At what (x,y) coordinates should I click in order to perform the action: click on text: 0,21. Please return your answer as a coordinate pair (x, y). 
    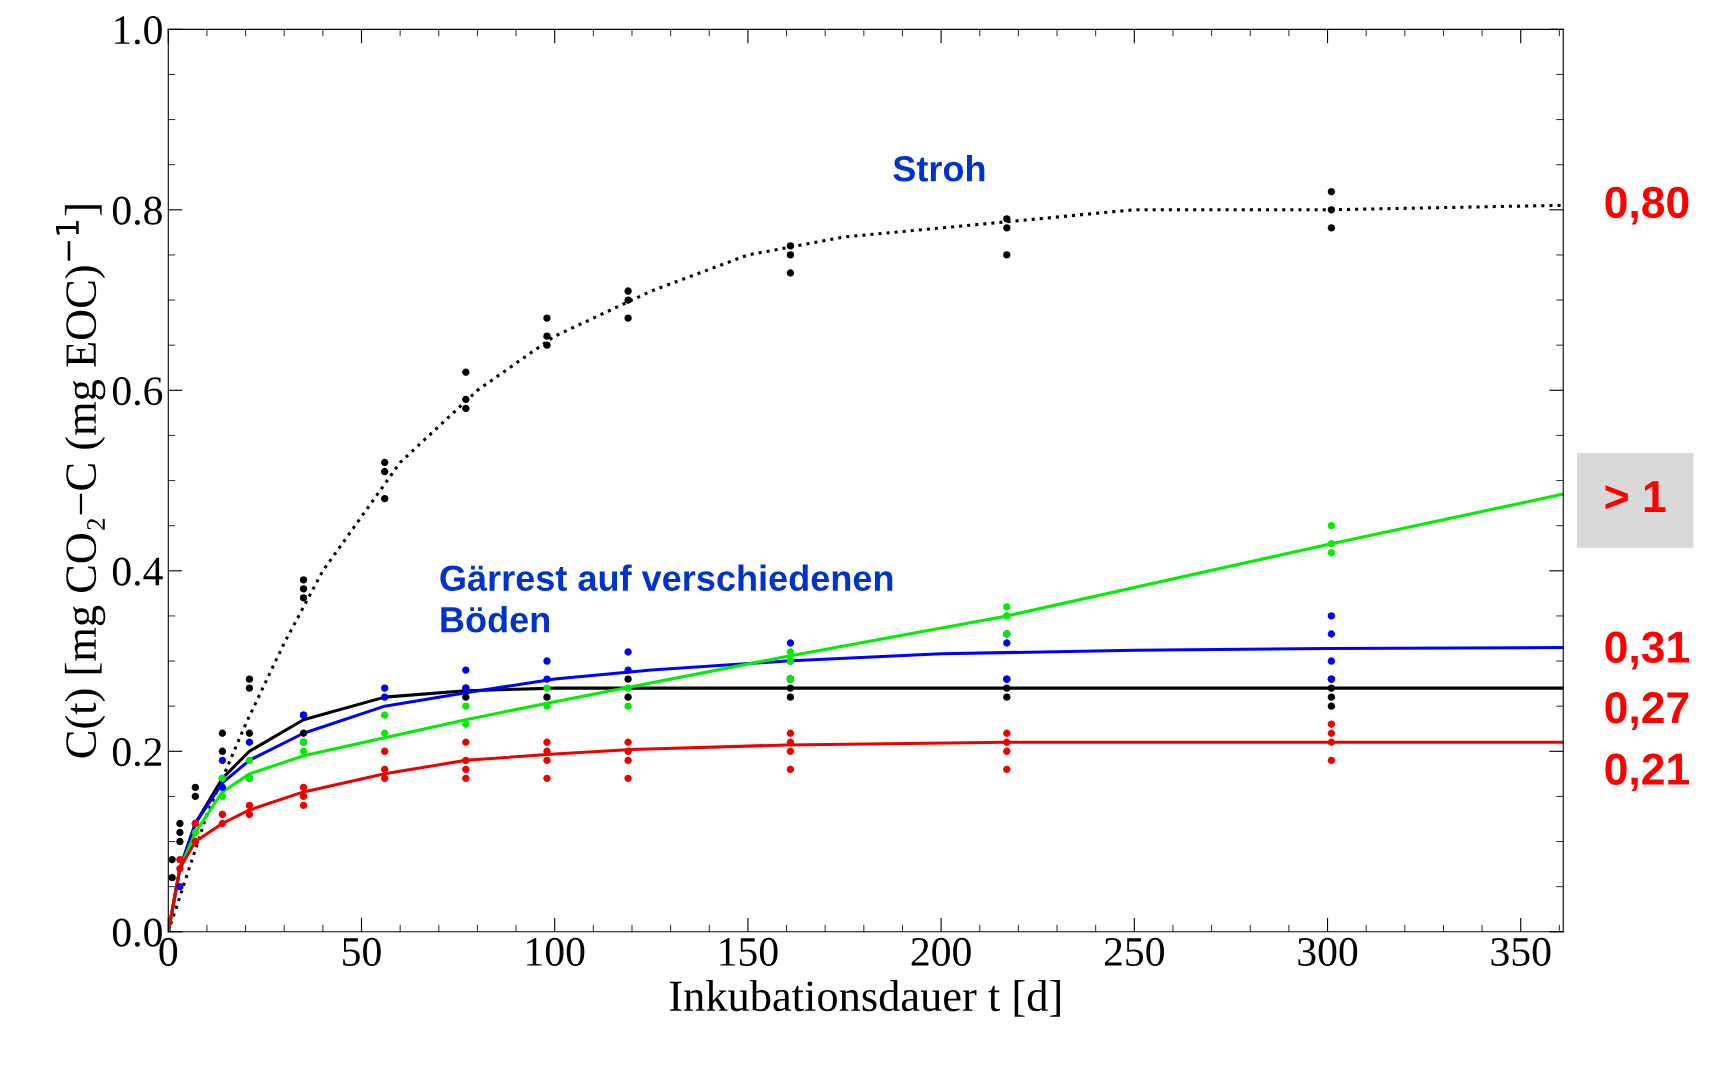
    Looking at the image, I should click on (1647, 772).